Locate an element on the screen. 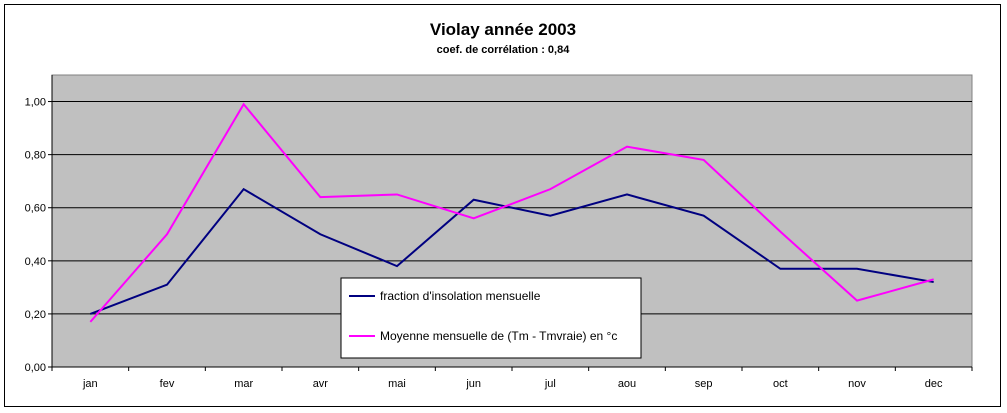 This screenshot has height=413, width=1007. y-tick-label: 0,00 is located at coordinates (35, 368).